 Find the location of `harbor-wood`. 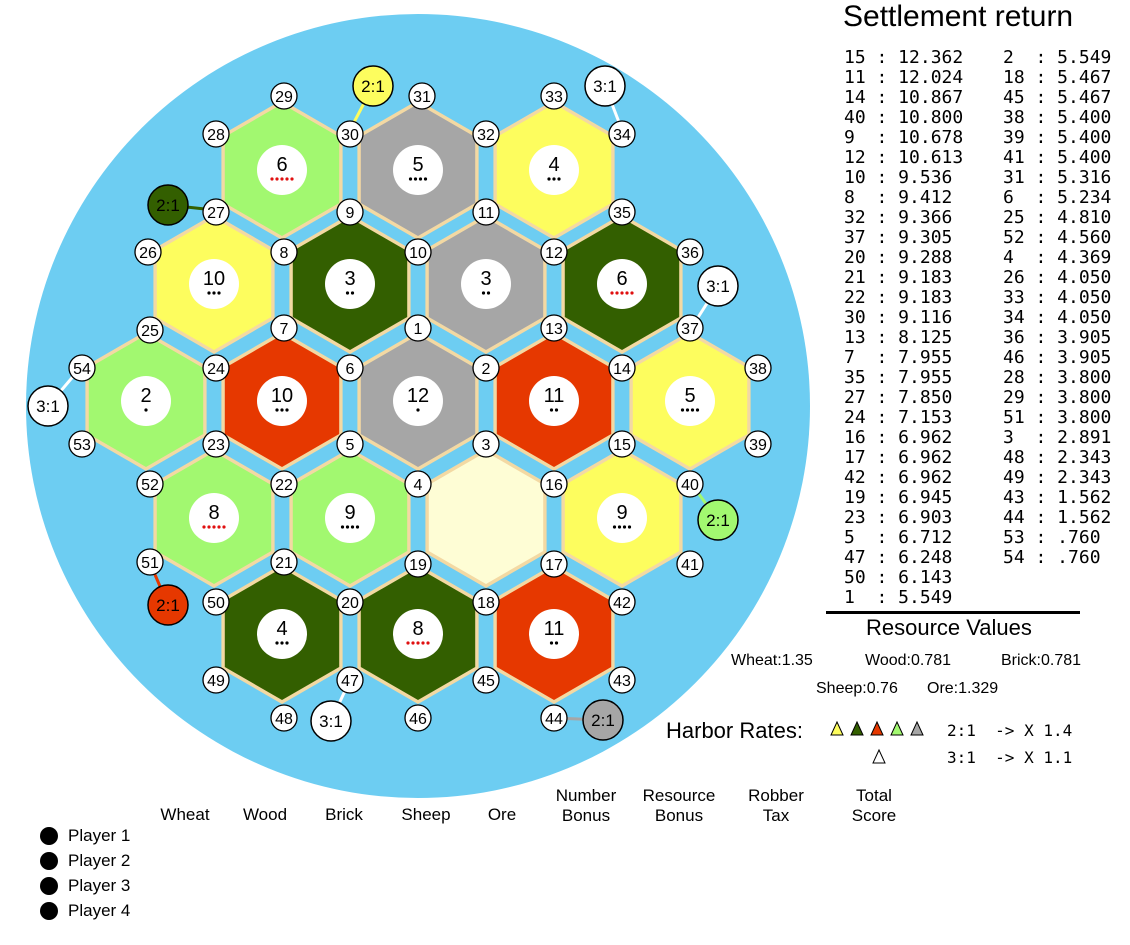

harbor-wood is located at coordinates (168, 205).